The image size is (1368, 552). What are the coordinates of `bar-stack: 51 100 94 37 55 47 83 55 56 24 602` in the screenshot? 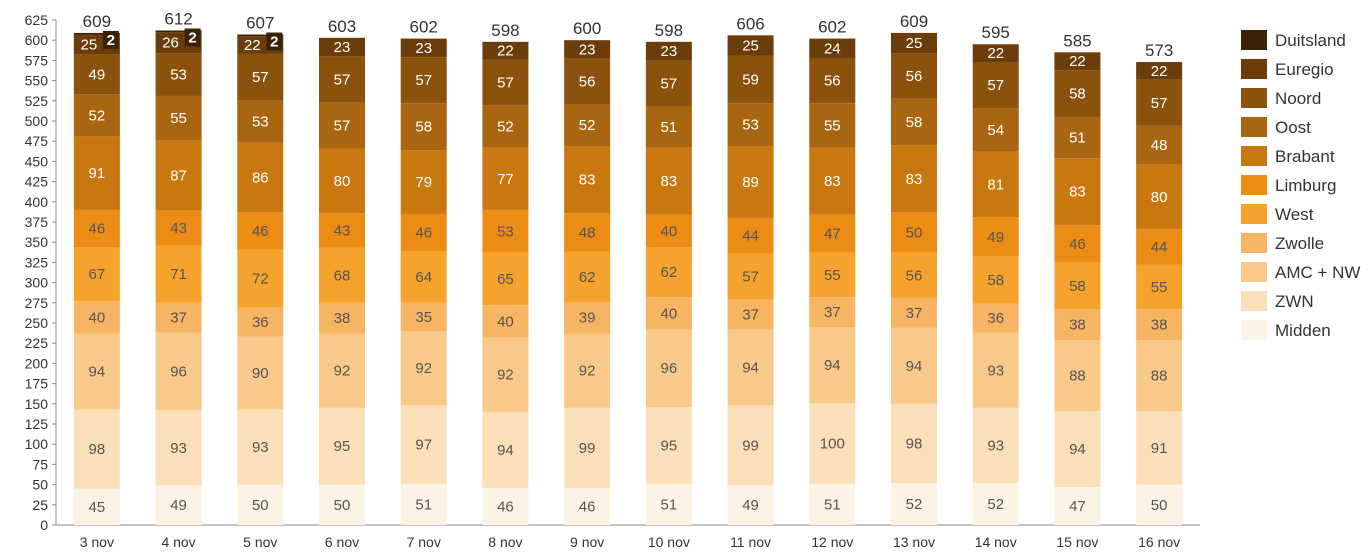 It's located at (832, 271).